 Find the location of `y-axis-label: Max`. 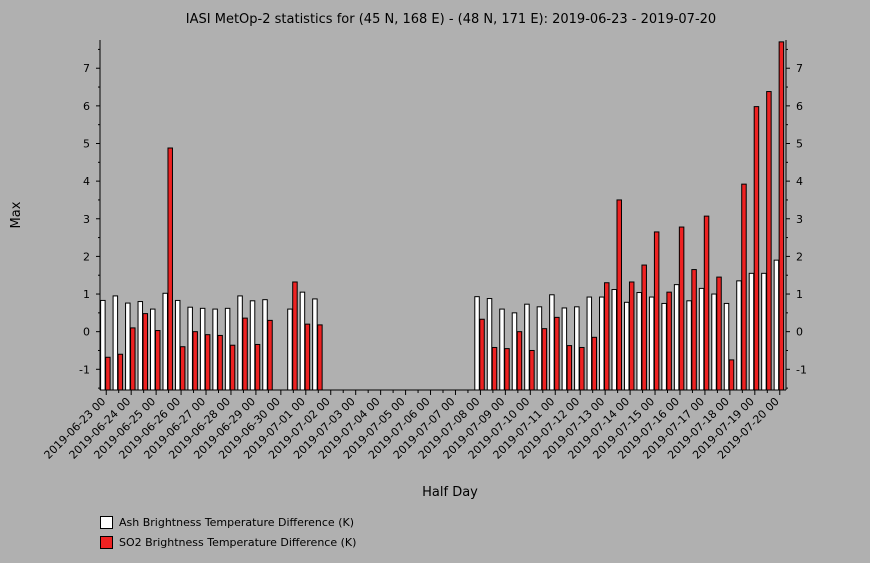

y-axis-label: Max is located at coordinates (16, 214).